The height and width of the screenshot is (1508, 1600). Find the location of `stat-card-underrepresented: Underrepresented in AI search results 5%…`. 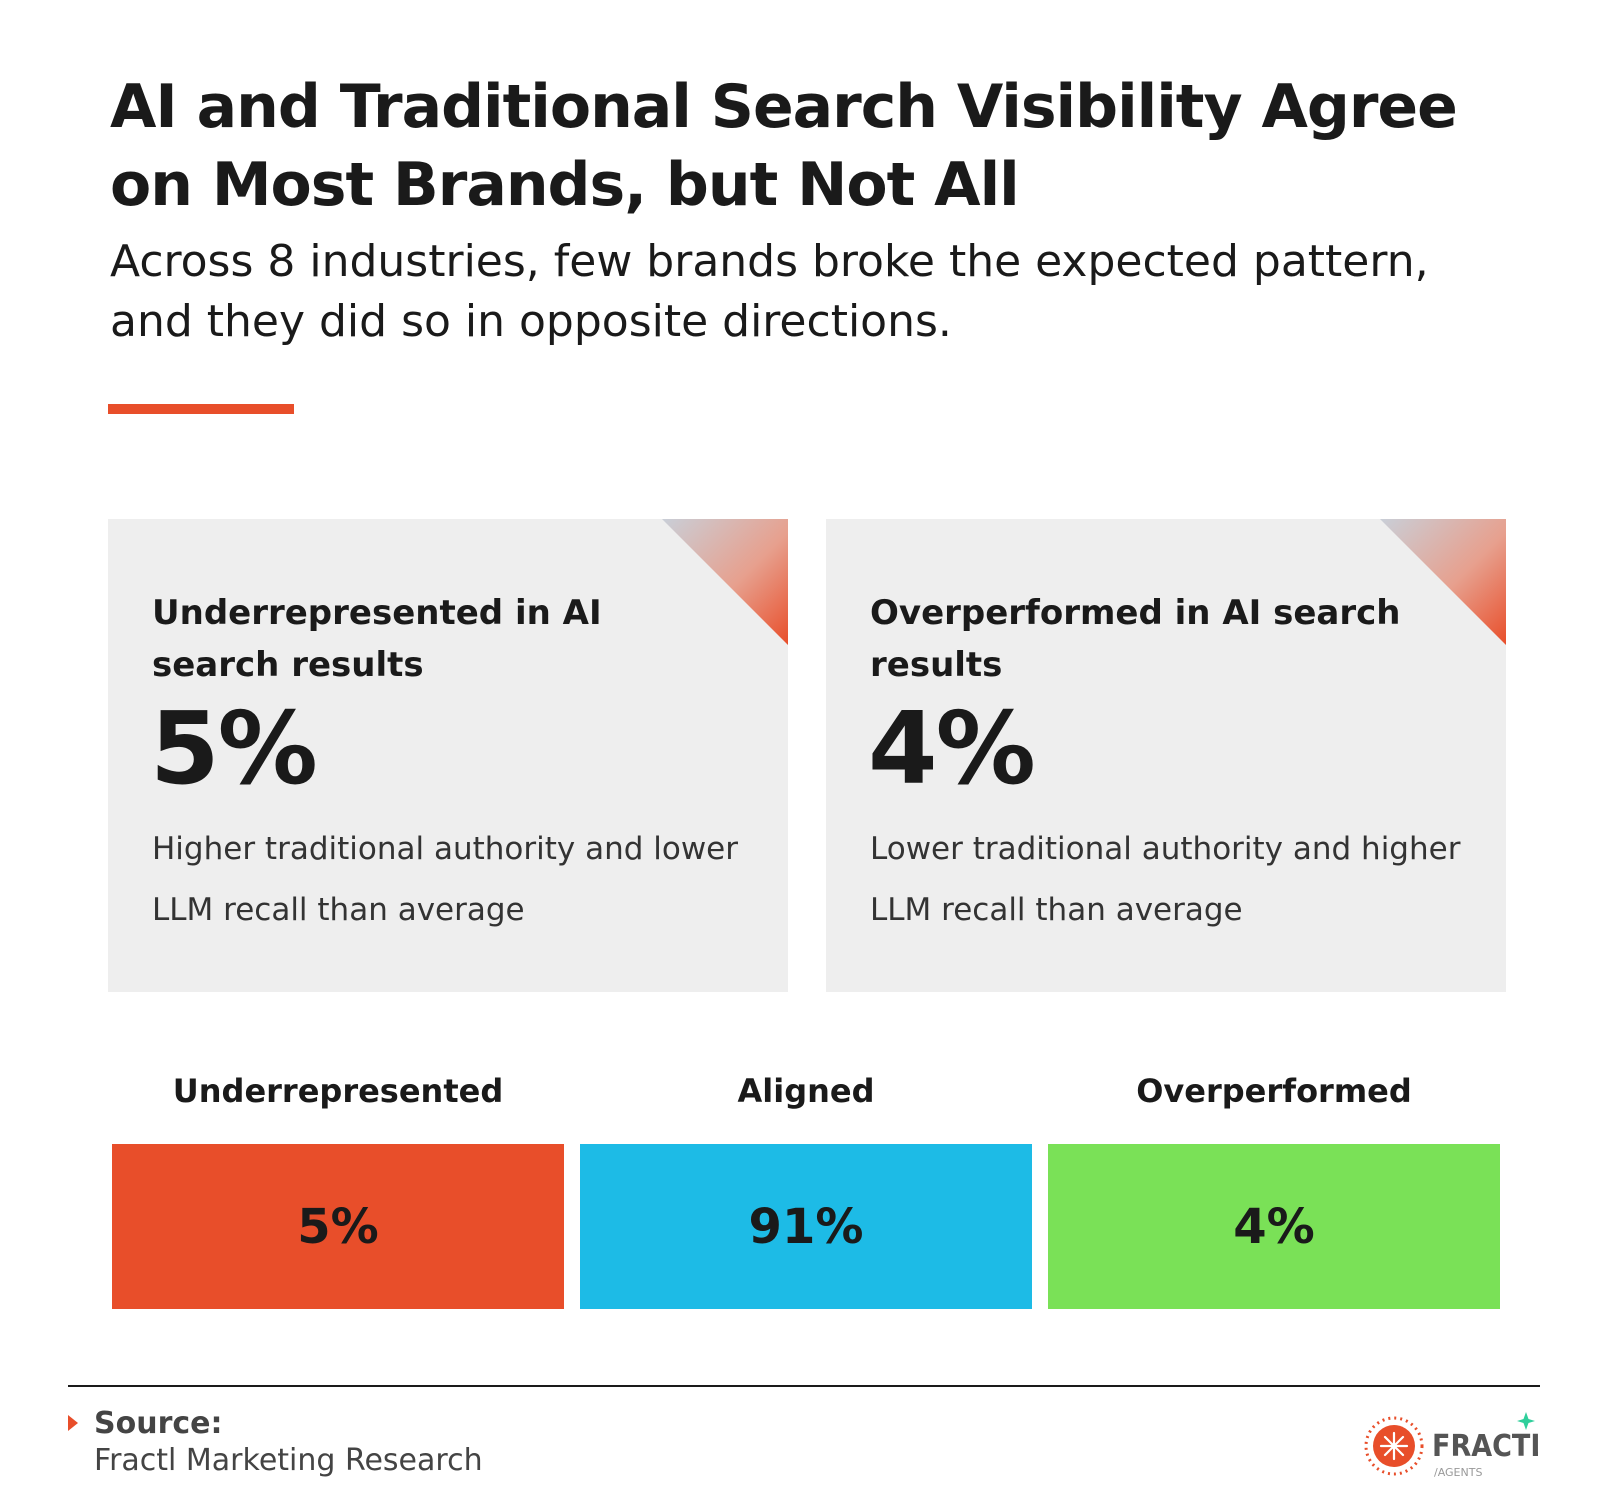

stat-card-underrepresented: Underrepresented in AI search results 5%… is located at coordinates (448, 755).